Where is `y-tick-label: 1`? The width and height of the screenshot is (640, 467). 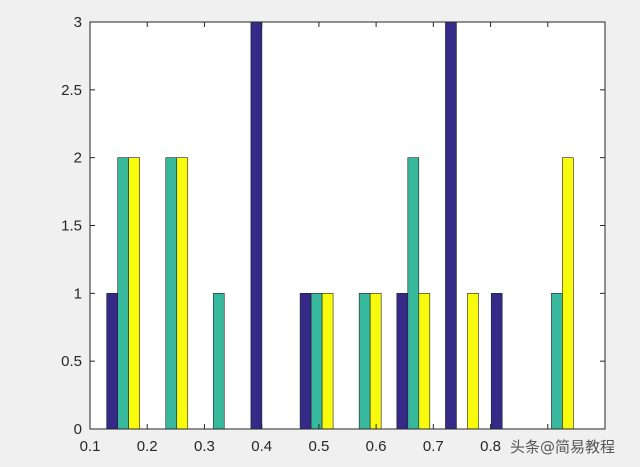
y-tick-label: 1 is located at coordinates (78, 293).